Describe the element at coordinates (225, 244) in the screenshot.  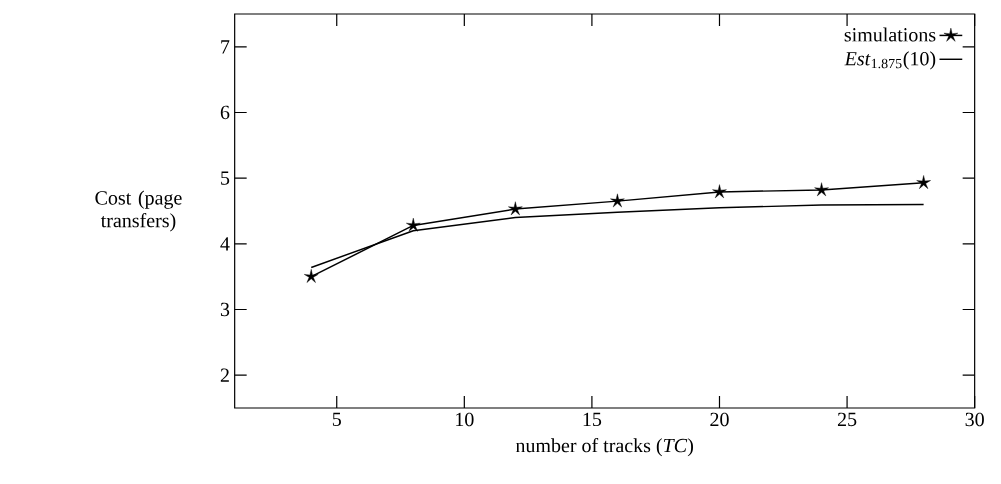
I see `y-tick-label: 4` at that location.